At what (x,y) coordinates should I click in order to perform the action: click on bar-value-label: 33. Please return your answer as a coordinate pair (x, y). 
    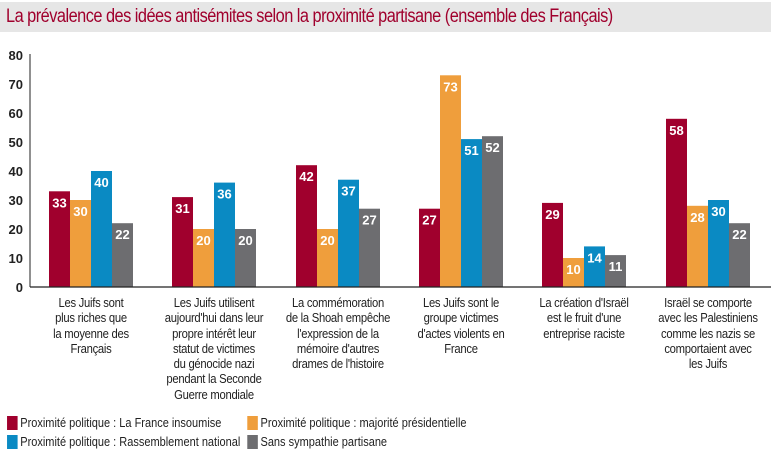
    Looking at the image, I should click on (59, 202).